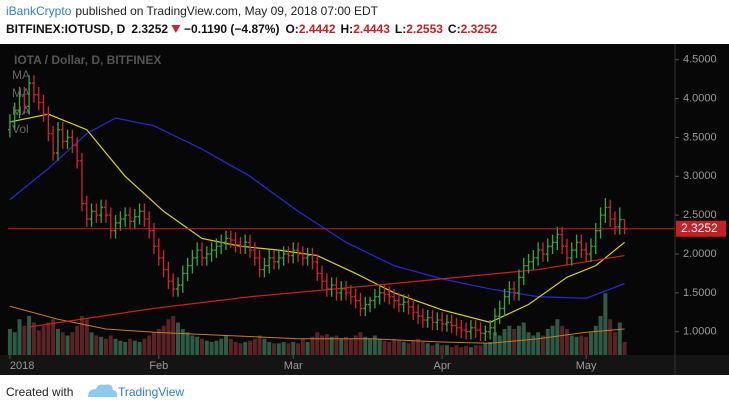  Describe the element at coordinates (39, 11) in the screenshot. I see `author: iBankCrypto` at that location.